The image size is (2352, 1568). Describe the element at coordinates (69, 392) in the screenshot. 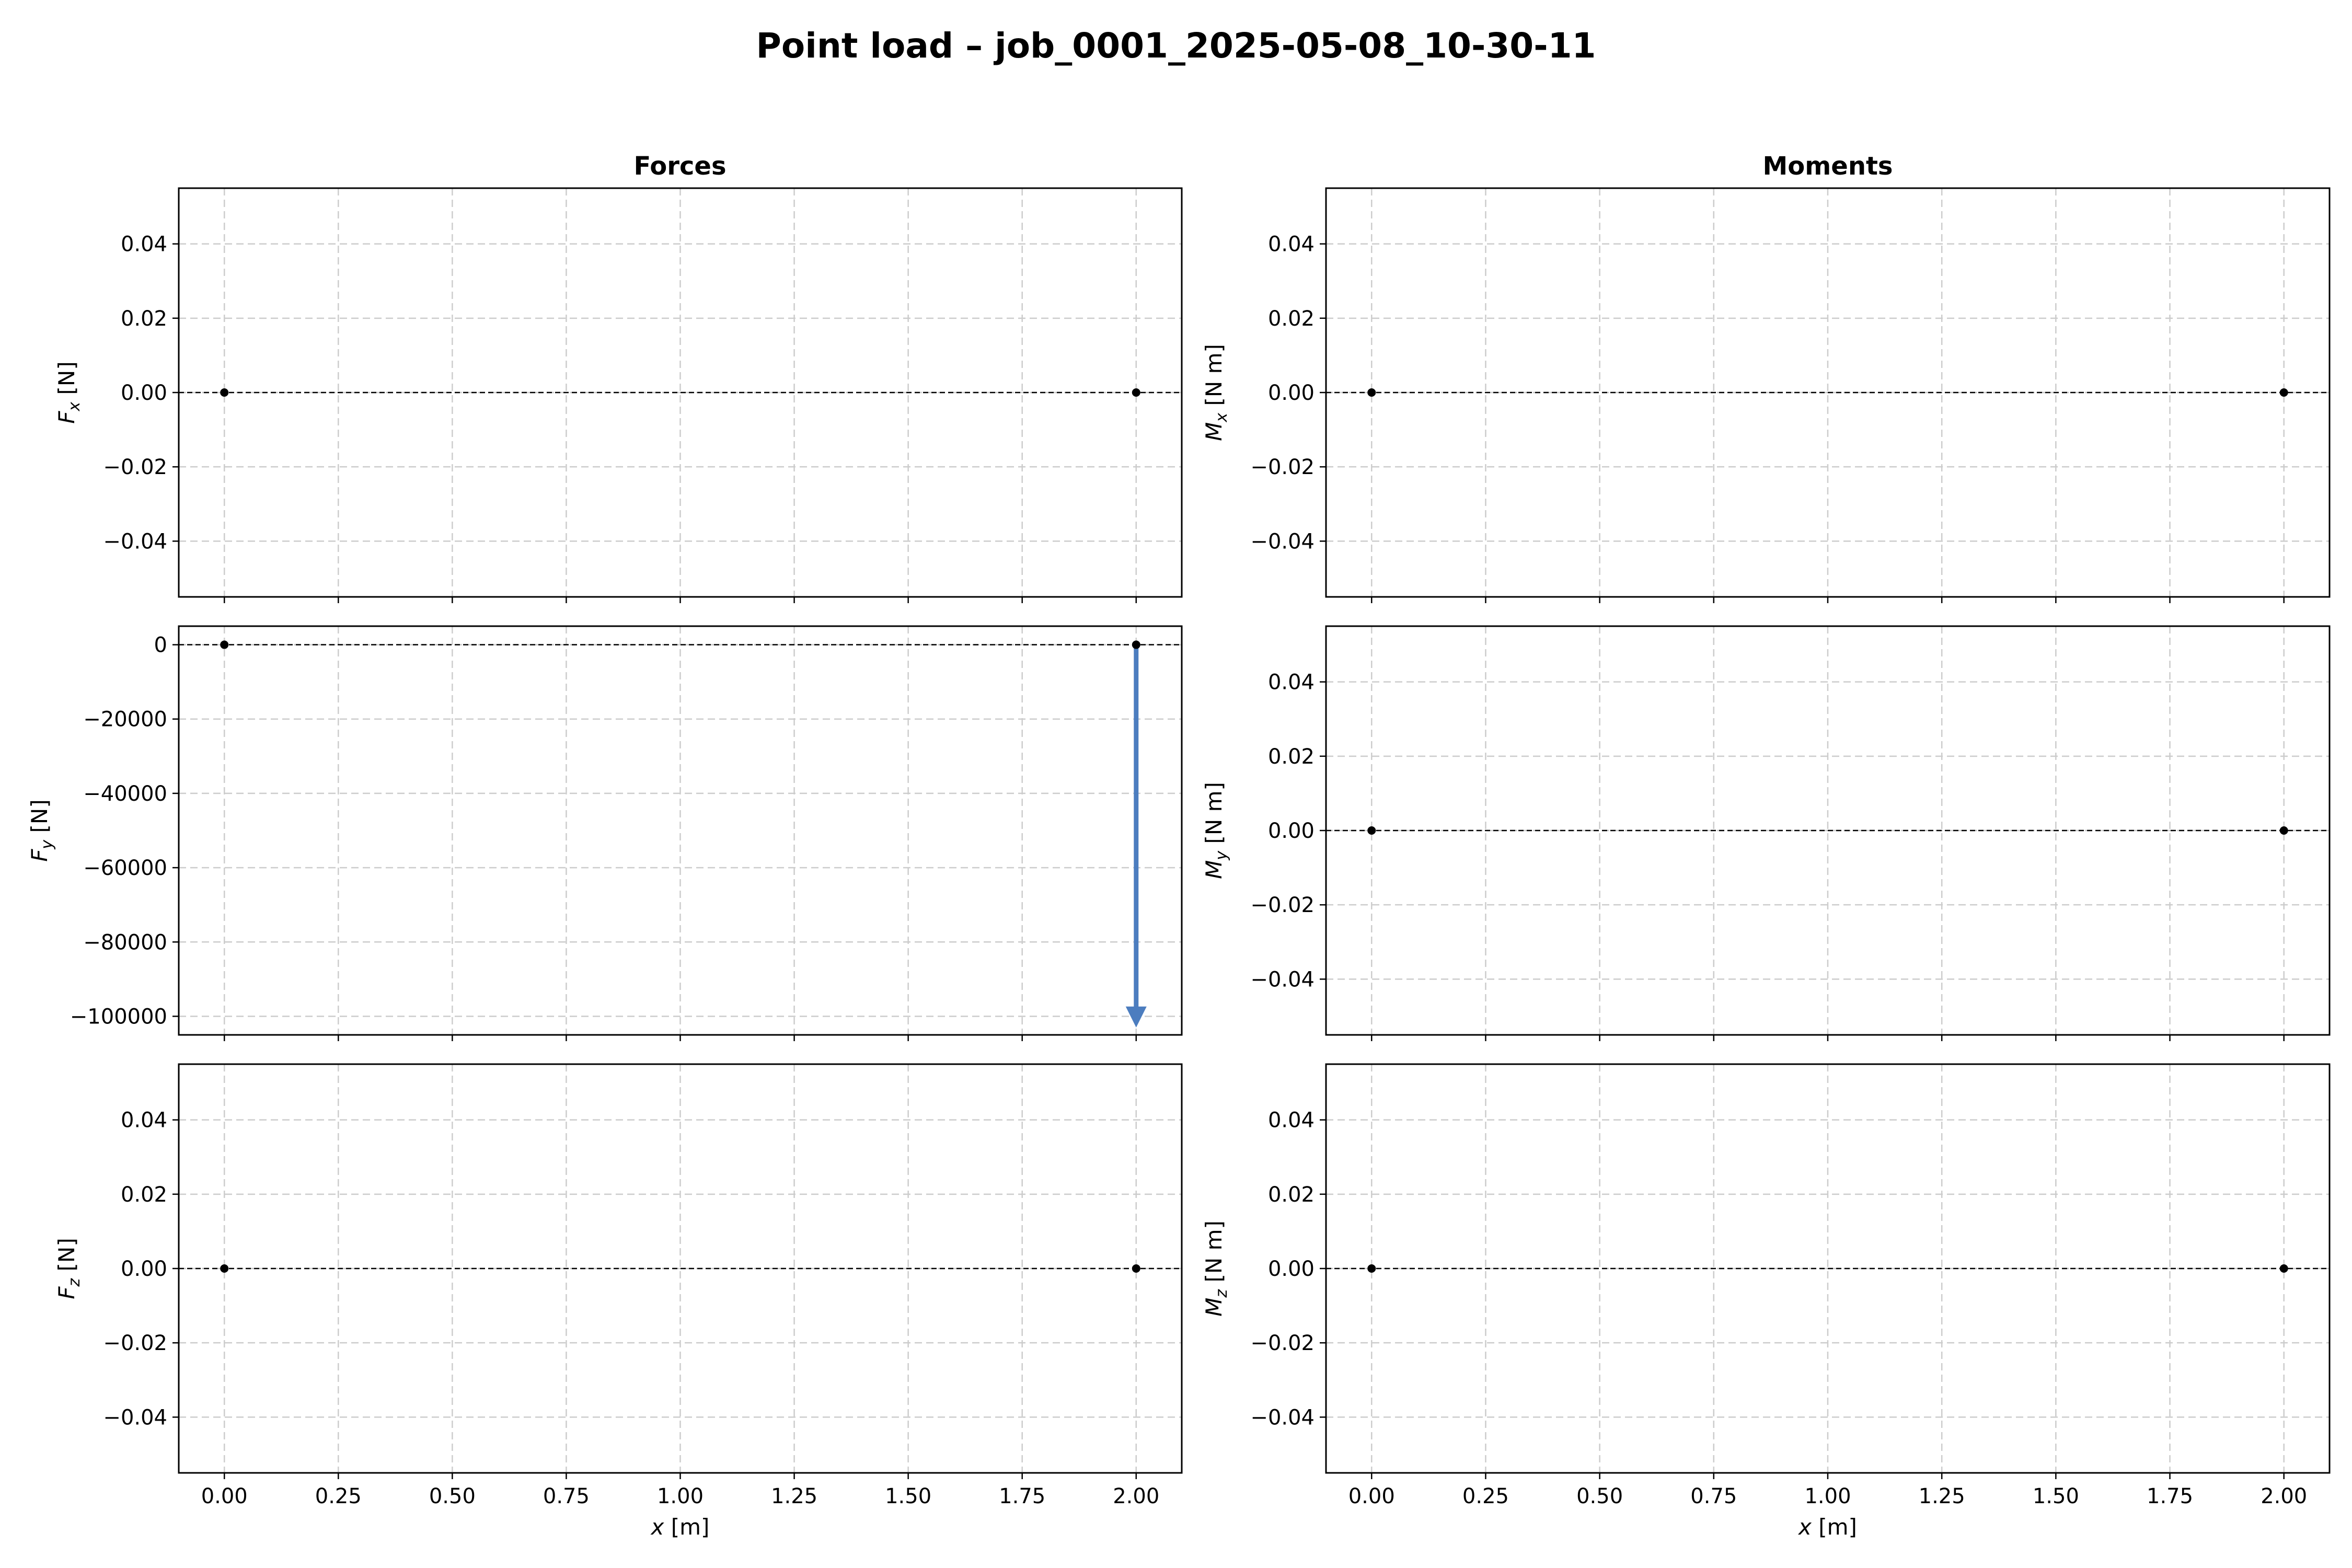

I see `y-axis-label: Fx [N]` at that location.